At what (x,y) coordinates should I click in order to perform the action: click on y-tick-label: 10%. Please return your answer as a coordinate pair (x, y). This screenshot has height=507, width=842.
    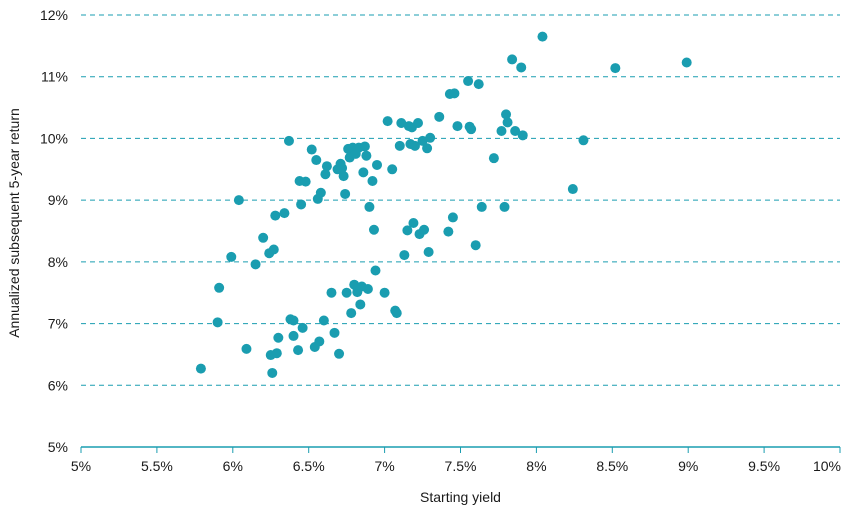
    Looking at the image, I should click on (54, 138).